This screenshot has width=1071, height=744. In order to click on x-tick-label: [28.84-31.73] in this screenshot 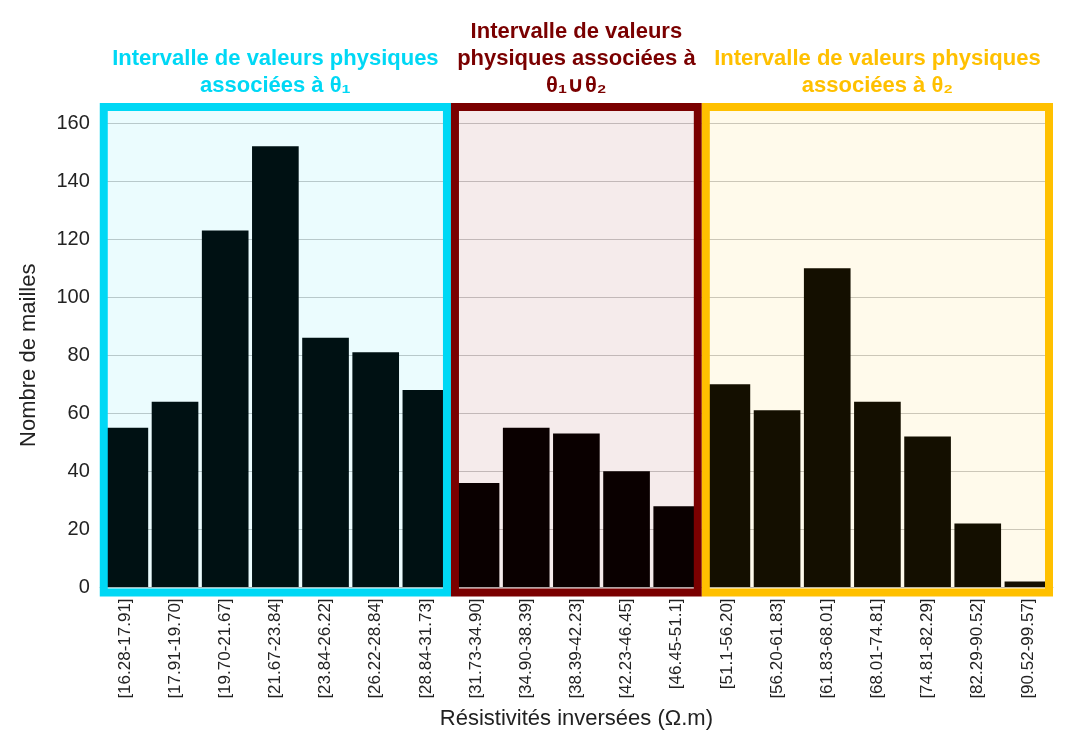, I will do `click(425, 648)`.